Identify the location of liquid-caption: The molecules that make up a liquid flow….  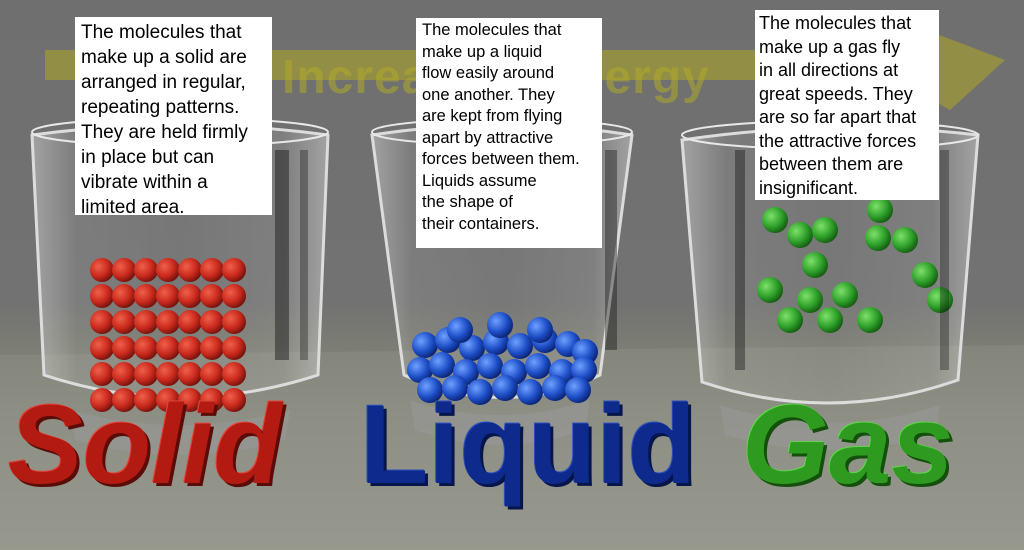
(509, 133).